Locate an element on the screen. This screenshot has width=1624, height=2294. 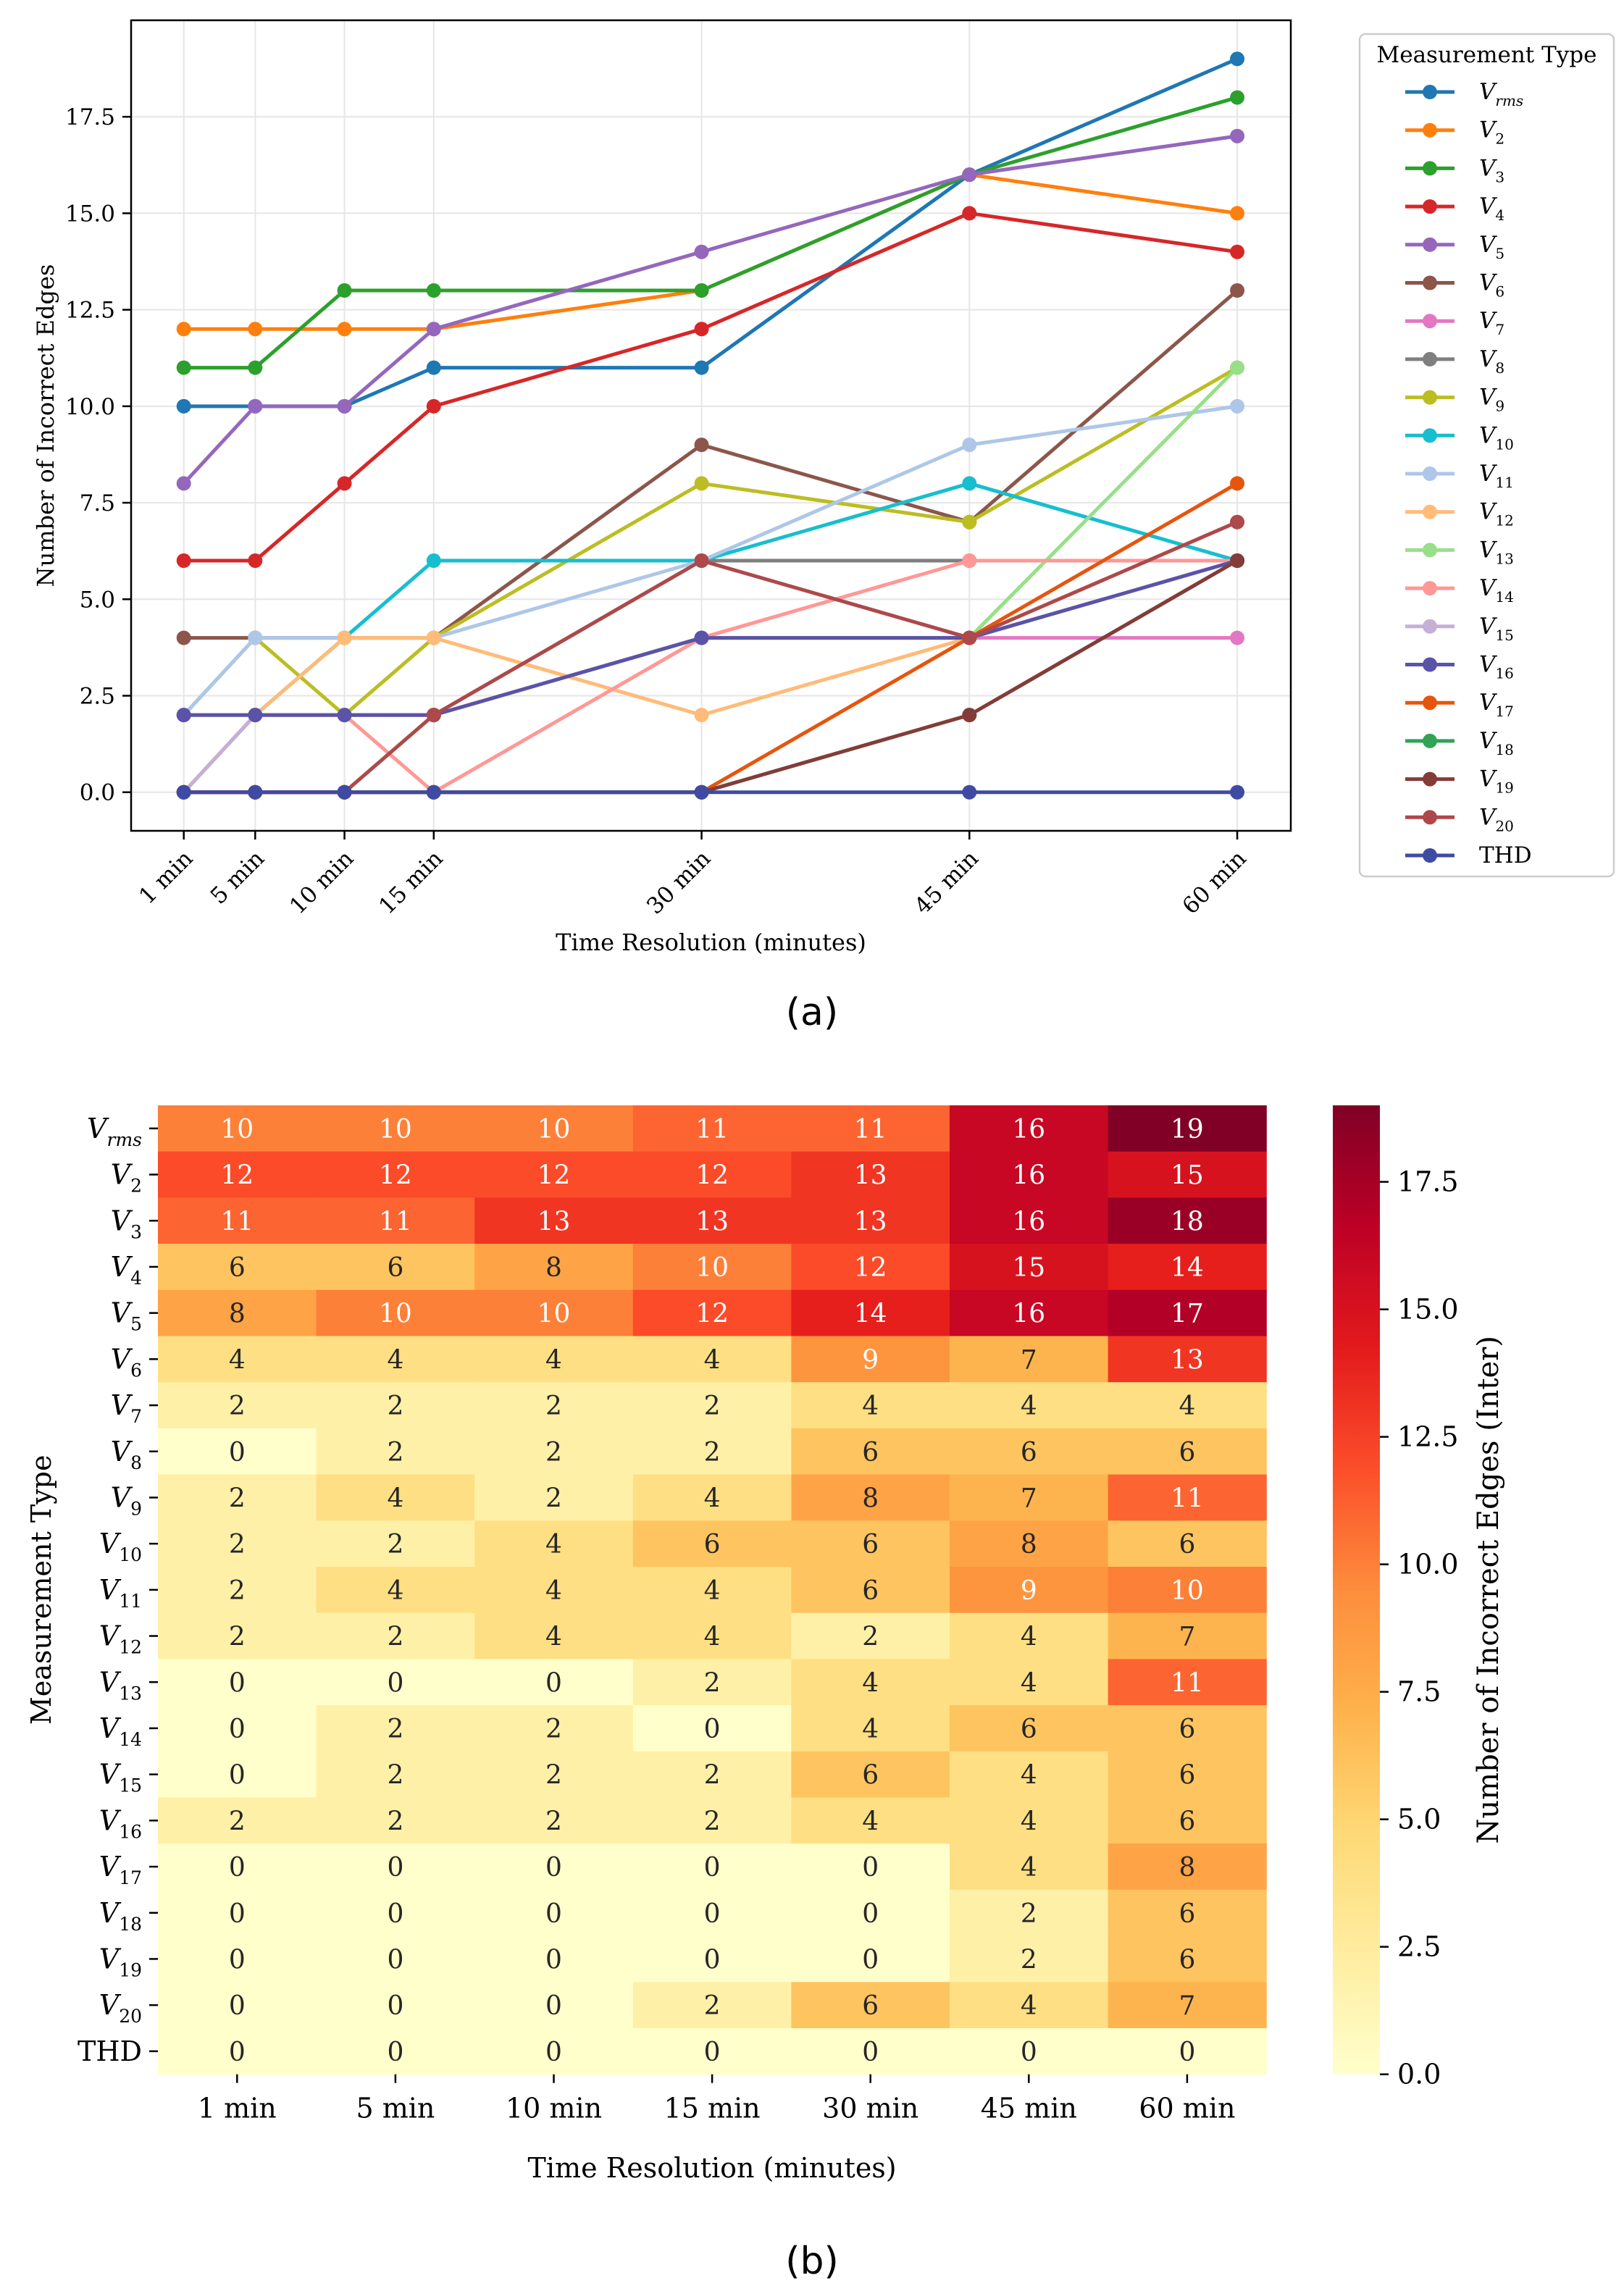
cell-label: 10 is located at coordinates (237, 1129).